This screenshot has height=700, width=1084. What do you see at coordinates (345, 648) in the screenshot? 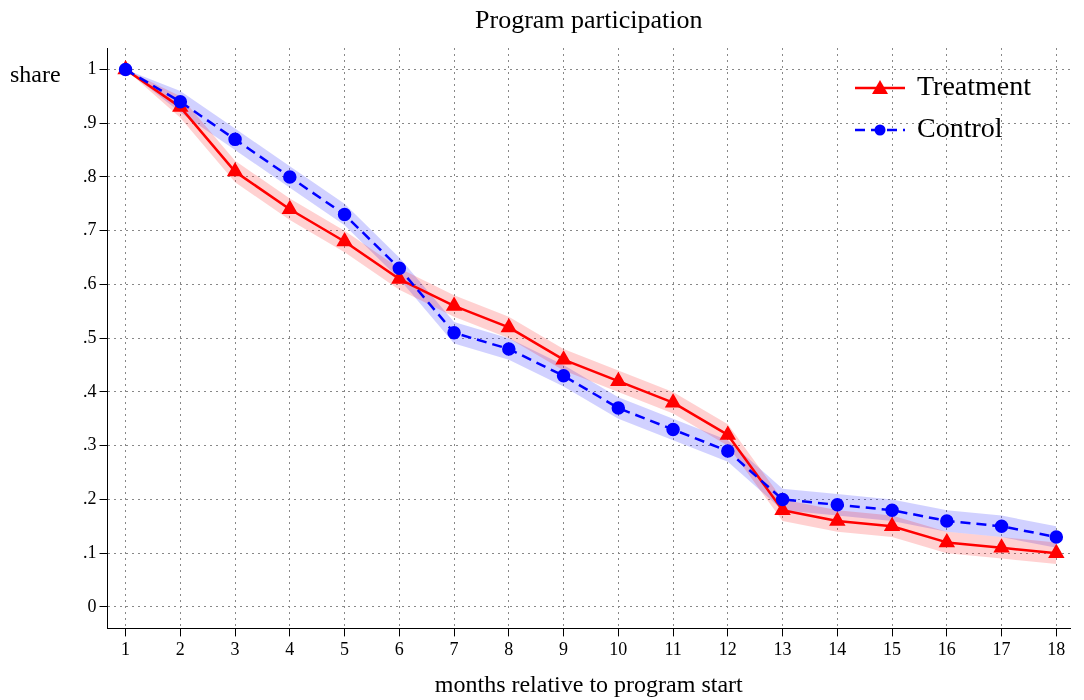
I see `x-tick-label: 5` at bounding box center [345, 648].